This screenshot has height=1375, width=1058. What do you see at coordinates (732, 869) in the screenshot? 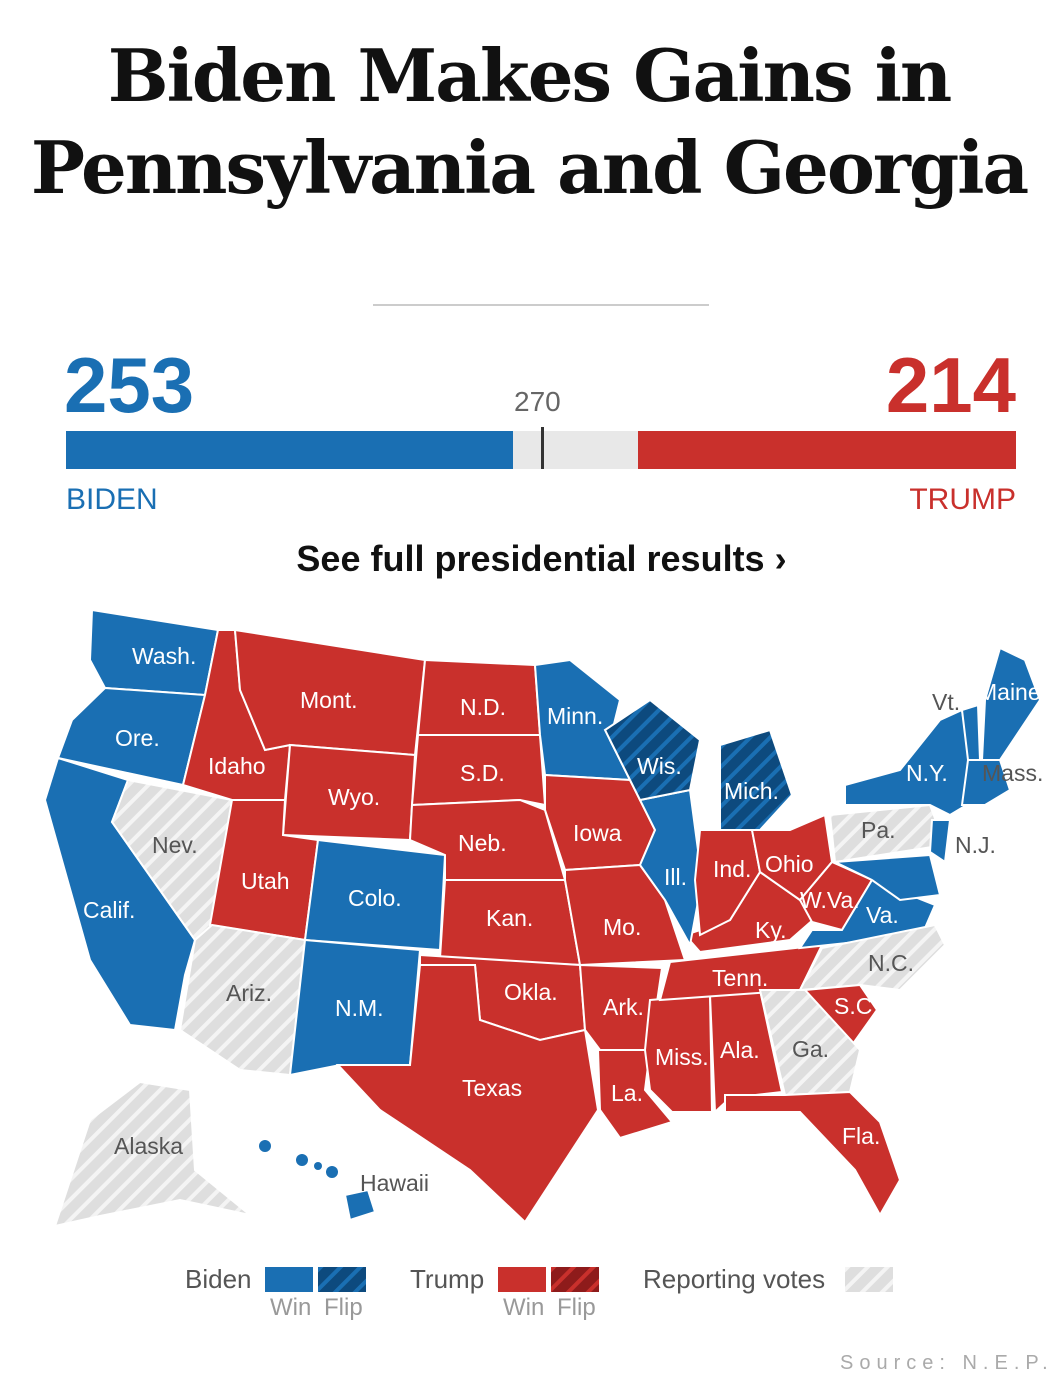
I see `state-label-ind: Ind.` at bounding box center [732, 869].